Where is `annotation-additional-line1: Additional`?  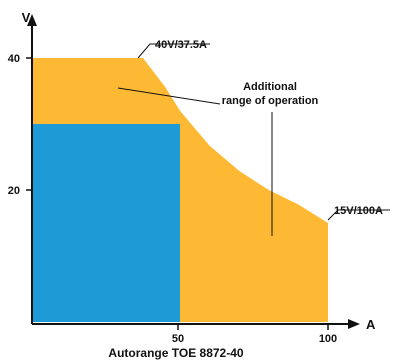
annotation-additional-line1: Additional is located at coordinates (270, 87).